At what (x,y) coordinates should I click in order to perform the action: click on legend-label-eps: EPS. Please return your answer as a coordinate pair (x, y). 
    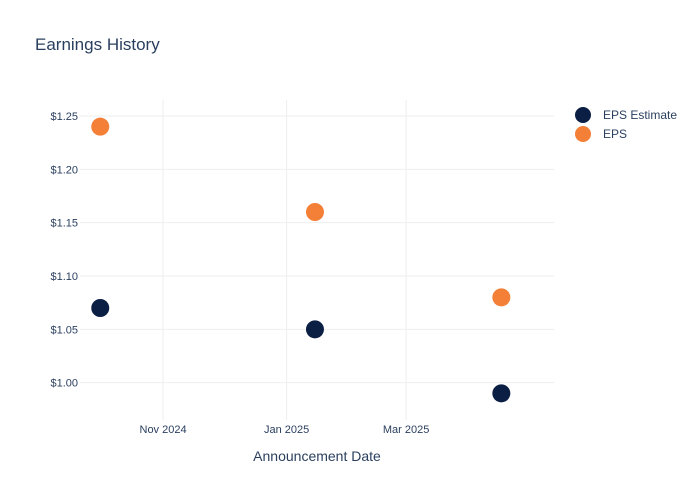
    Looking at the image, I should click on (615, 134).